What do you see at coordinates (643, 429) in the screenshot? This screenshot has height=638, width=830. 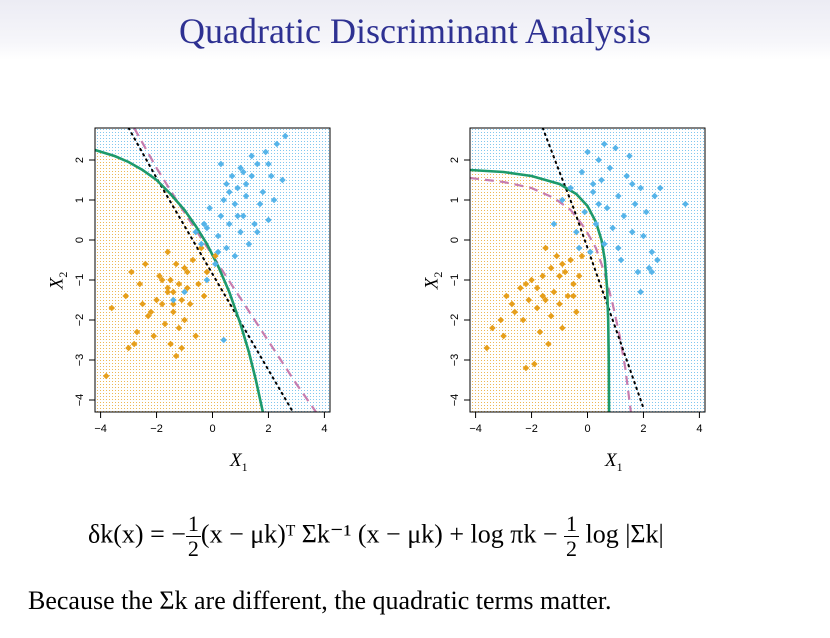 I see `x-tick-label: 2` at bounding box center [643, 429].